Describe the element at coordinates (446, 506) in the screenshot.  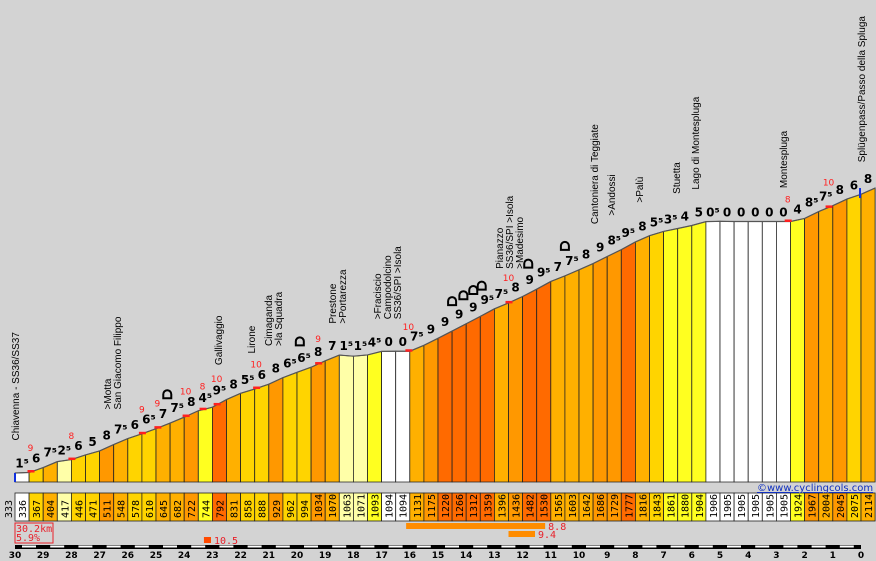
I see `elevation-label: 1220` at that location.